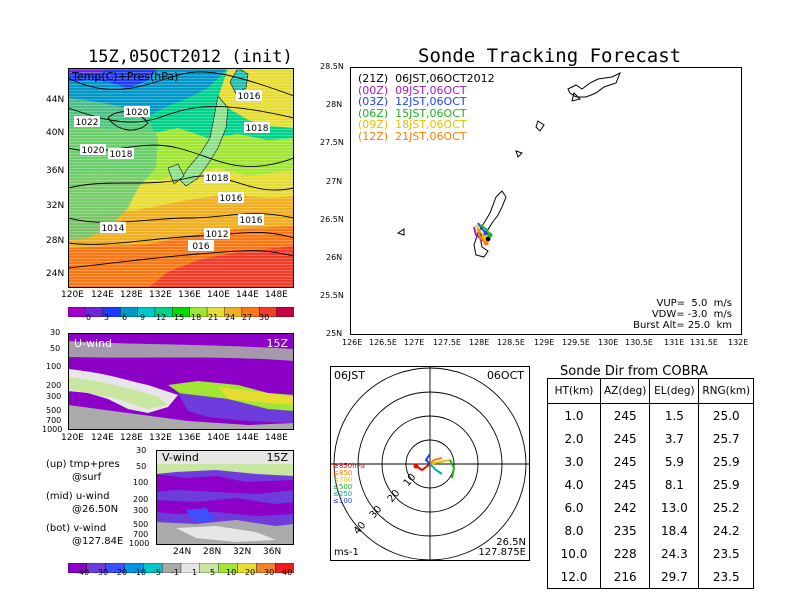  Describe the element at coordinates (334, 257) in the screenshot. I see `lat-tick: 26N` at that location.